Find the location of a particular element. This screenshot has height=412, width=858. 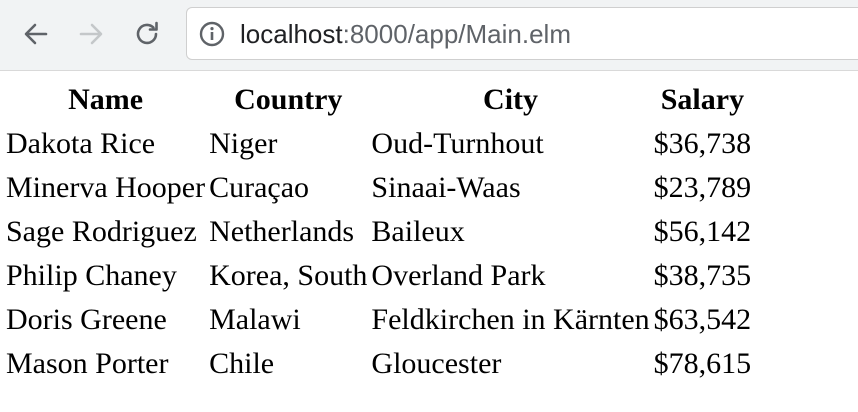

cell-city: Sinaai-Waas is located at coordinates (446, 187).